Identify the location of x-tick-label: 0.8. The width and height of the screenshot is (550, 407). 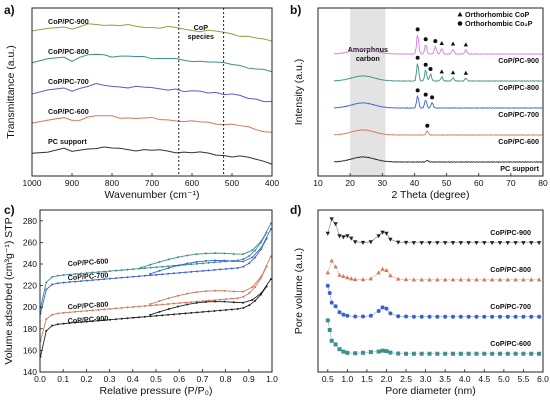
(226, 379).